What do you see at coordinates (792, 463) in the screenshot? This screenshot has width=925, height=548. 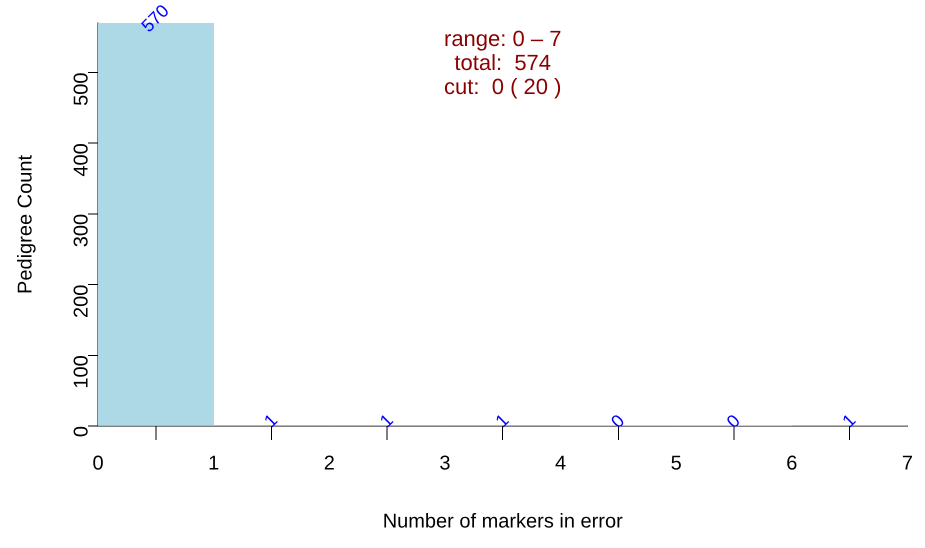 I see `x-tick-label: 6` at bounding box center [792, 463].